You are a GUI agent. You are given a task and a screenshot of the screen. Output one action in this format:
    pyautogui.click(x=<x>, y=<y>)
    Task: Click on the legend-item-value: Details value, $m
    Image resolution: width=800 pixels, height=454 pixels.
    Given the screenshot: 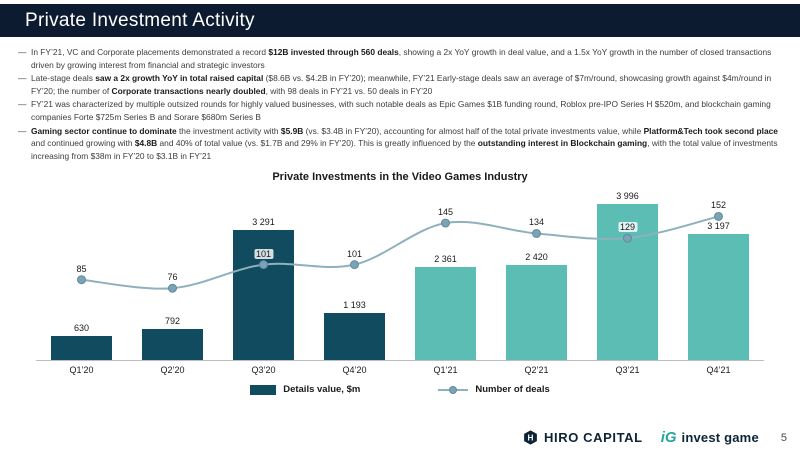 What is the action you would take?
    pyautogui.click(x=305, y=389)
    